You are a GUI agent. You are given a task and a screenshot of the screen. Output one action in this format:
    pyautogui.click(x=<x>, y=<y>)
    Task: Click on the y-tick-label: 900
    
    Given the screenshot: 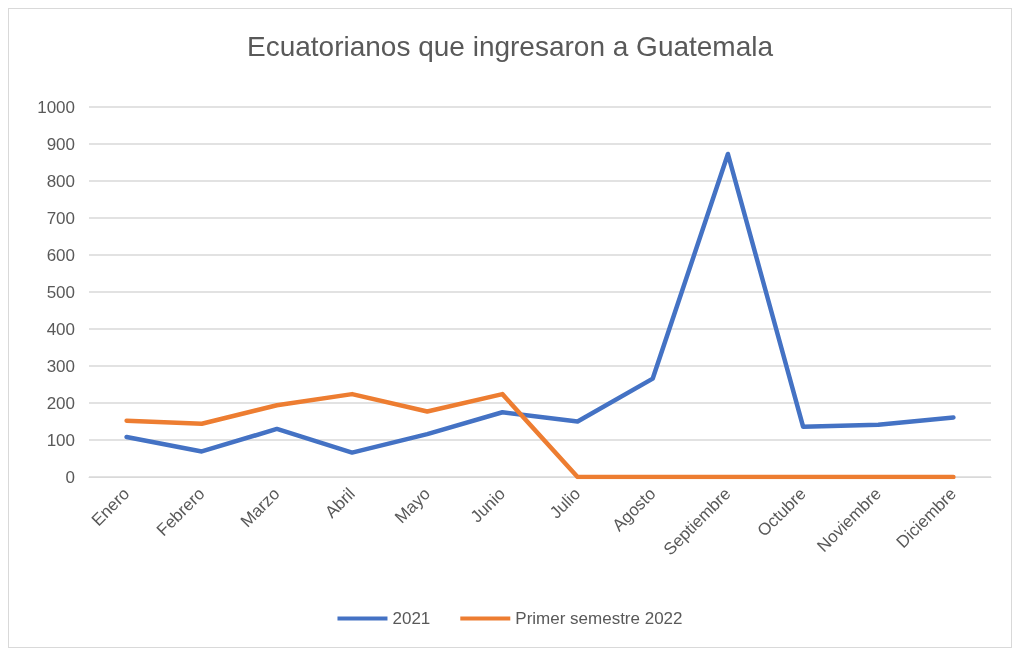 What is the action you would take?
    pyautogui.click(x=60, y=144)
    